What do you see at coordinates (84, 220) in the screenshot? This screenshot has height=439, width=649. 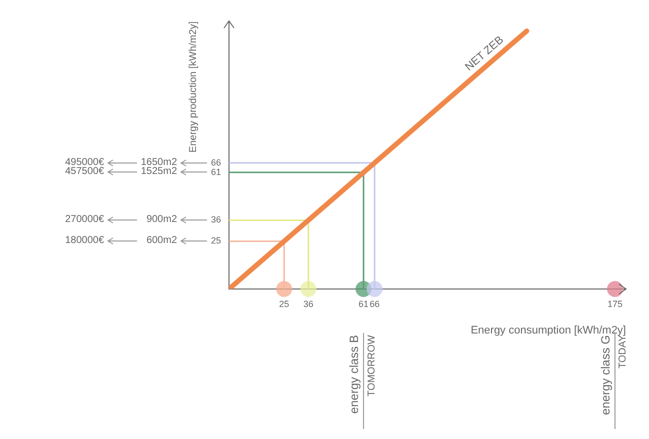 I see `text: 270000€` at bounding box center [84, 220].